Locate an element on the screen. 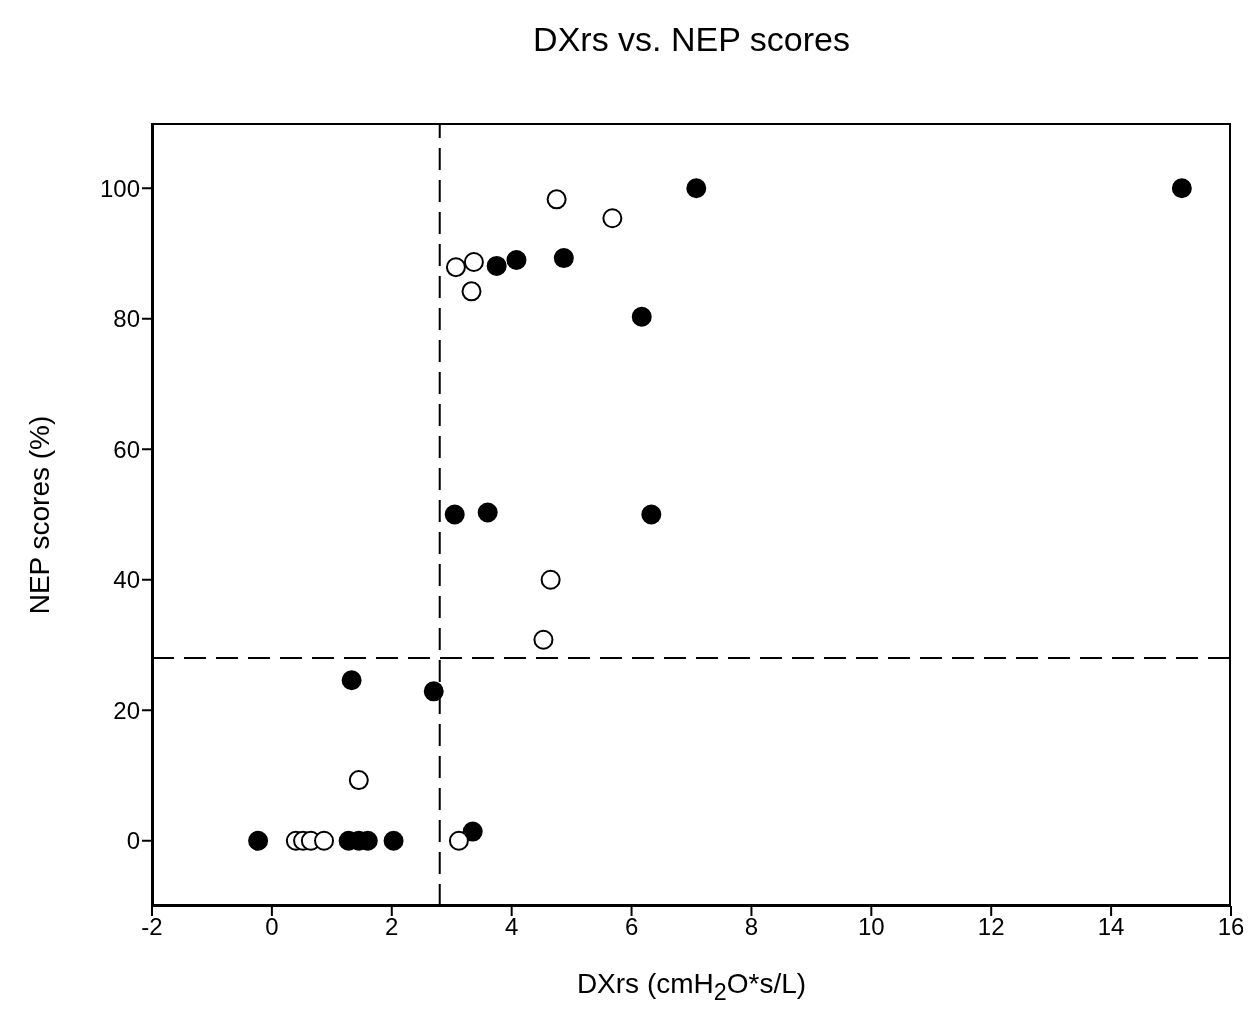  y-tick-label: 100 is located at coordinates (119, 188).